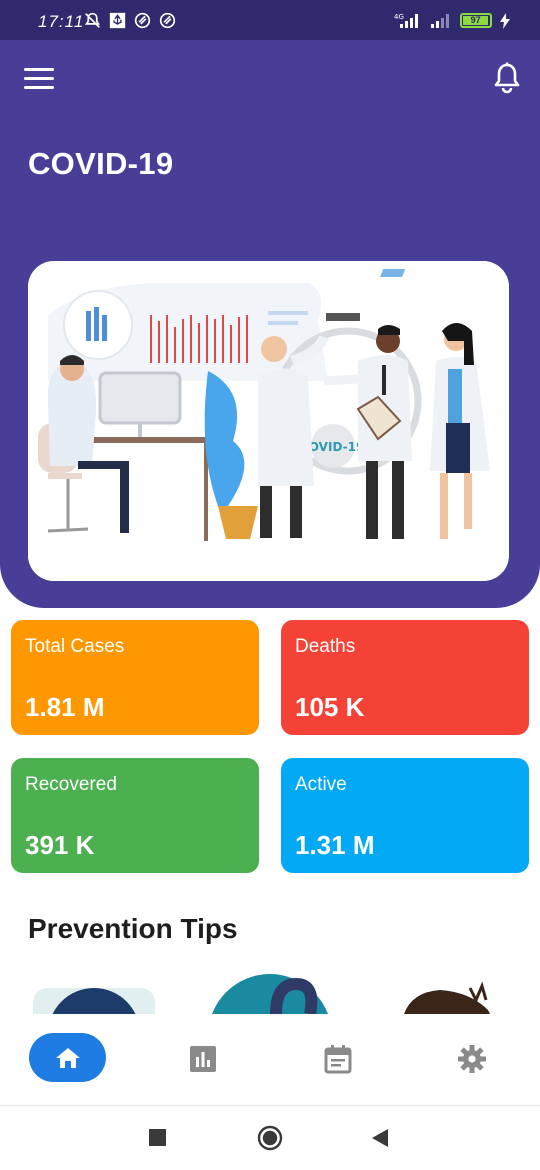 Image resolution: width=540 pixels, height=1170 pixels. Describe the element at coordinates (157, 1137) in the screenshot. I see `recent-apps-button` at that location.